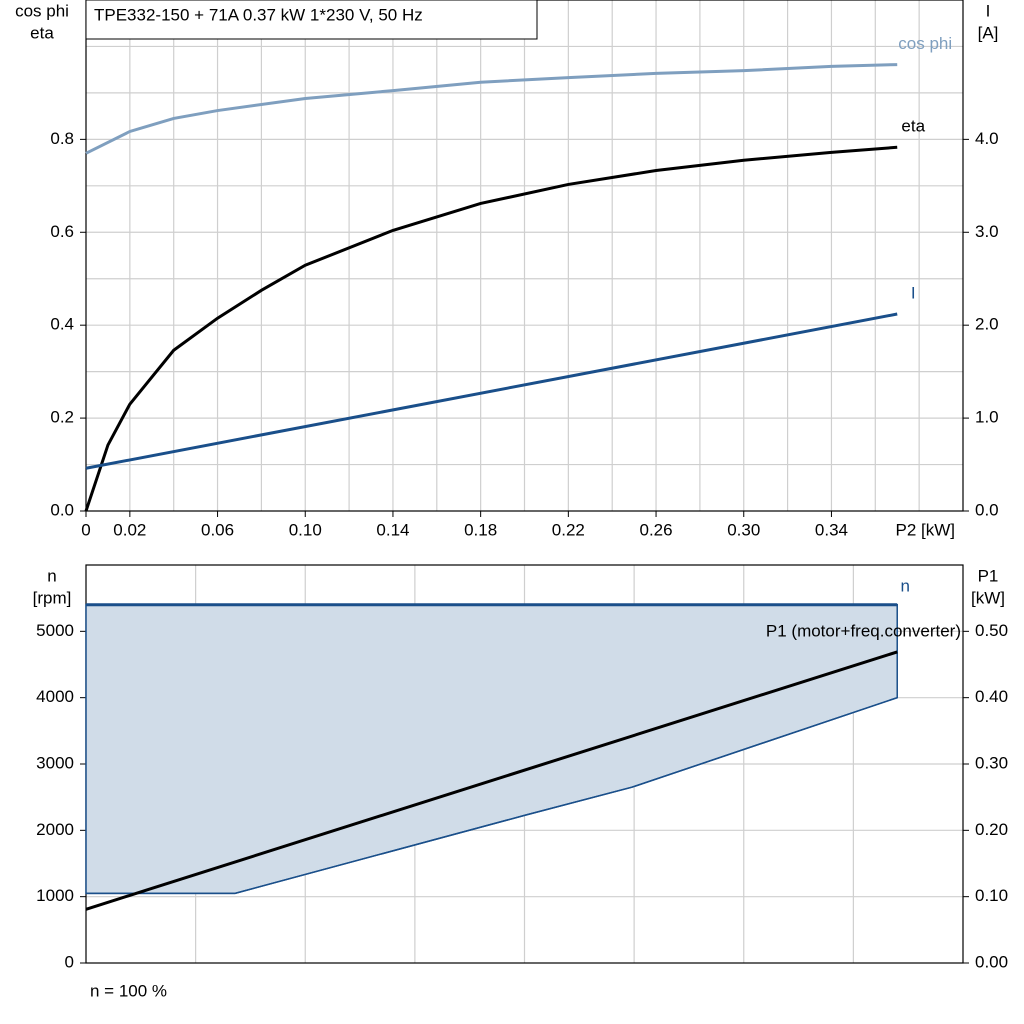  I want to click on y-tick-label: 0.4, so click(62, 324).